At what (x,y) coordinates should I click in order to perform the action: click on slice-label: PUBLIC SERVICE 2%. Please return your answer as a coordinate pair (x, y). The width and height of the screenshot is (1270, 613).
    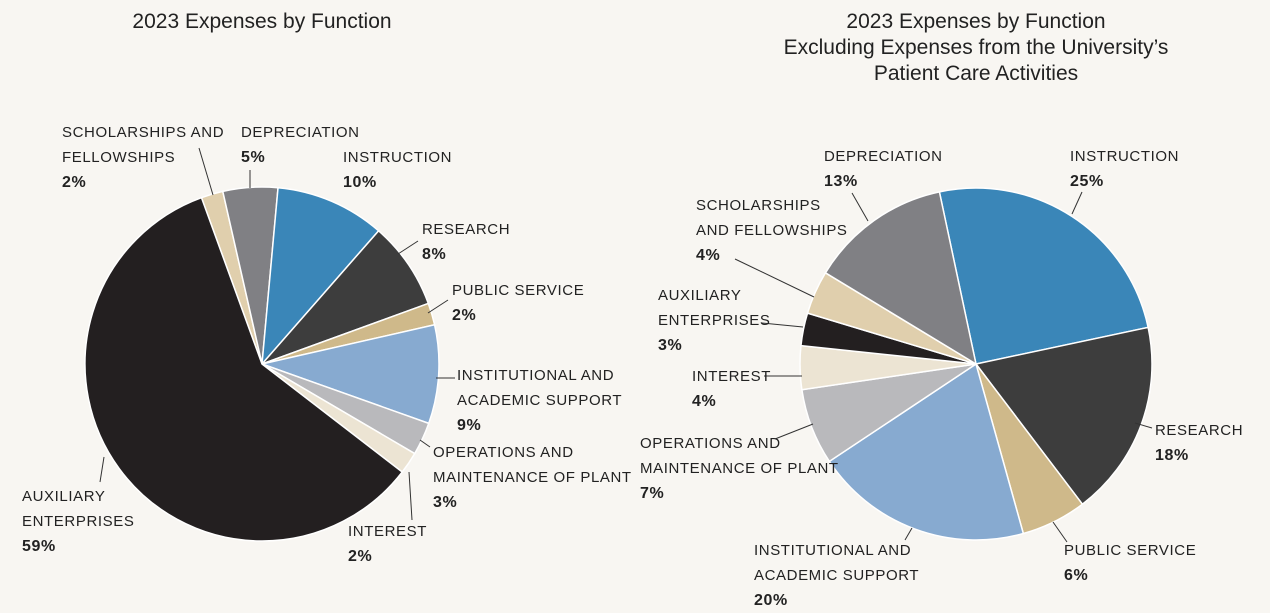
    Looking at the image, I should click on (518, 303).